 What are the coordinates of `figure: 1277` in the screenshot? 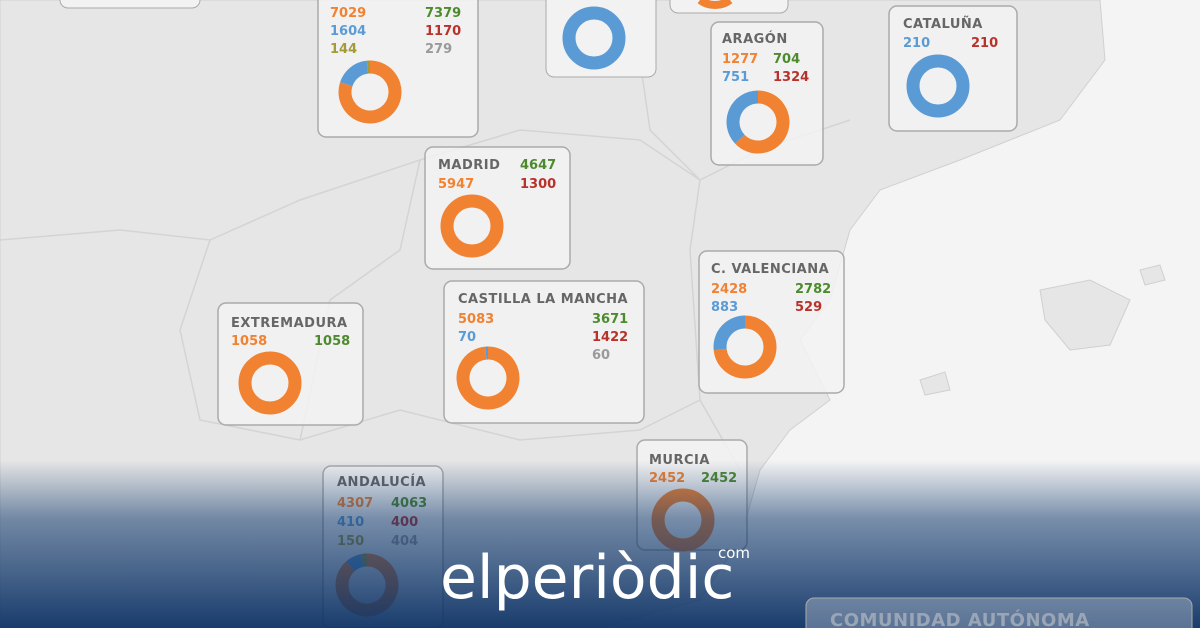 It's located at (740, 59).